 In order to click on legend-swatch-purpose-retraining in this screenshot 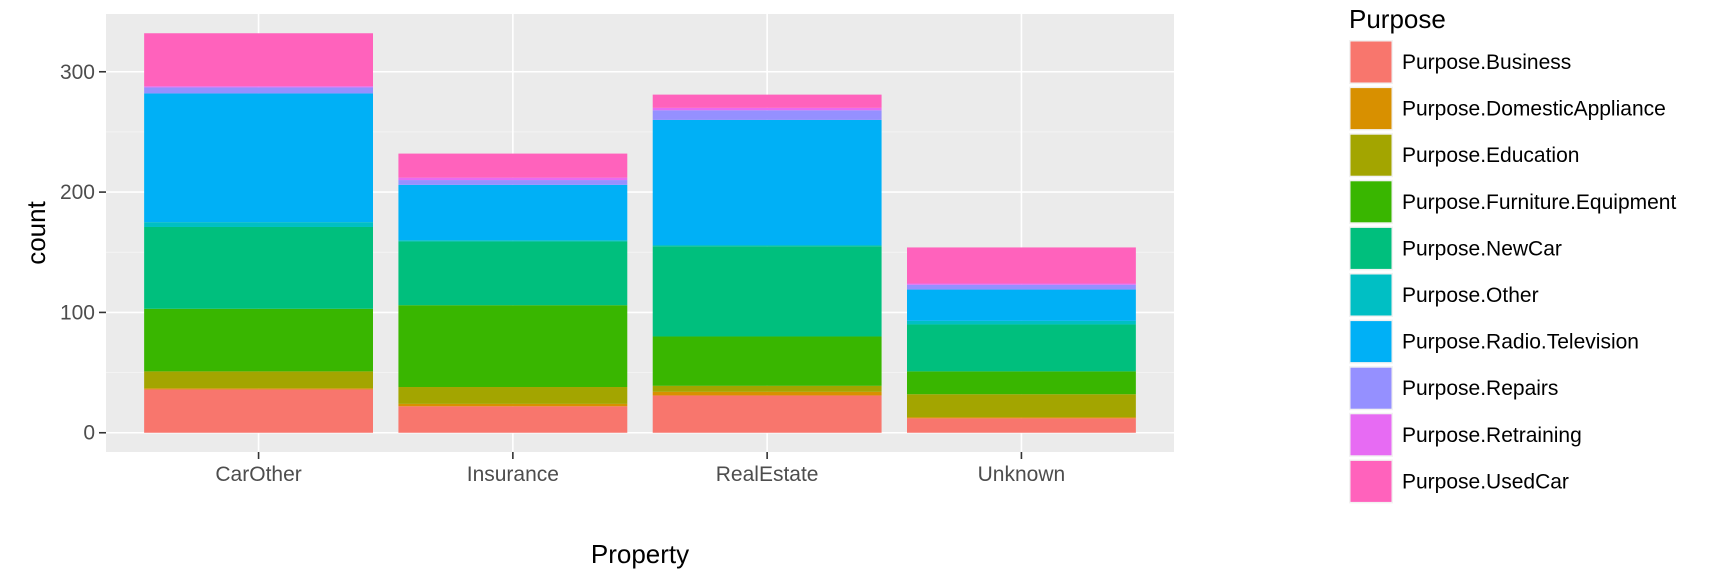, I will do `click(1371, 435)`.